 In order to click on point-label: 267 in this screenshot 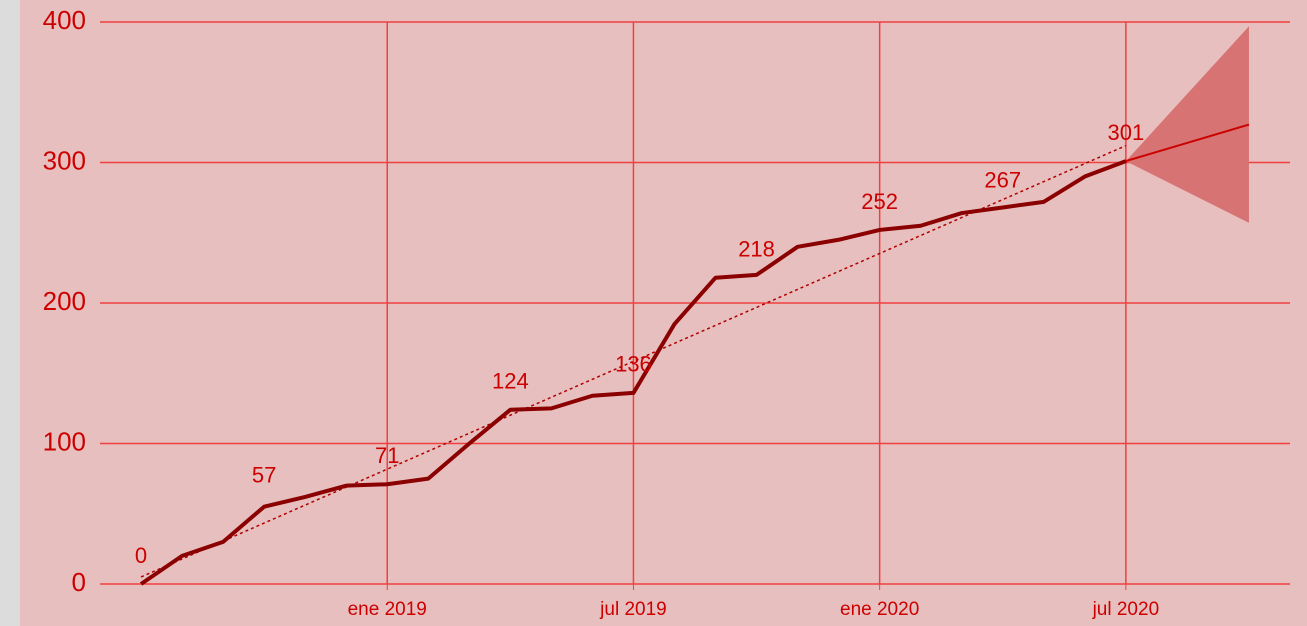, I will do `click(1002, 180)`.